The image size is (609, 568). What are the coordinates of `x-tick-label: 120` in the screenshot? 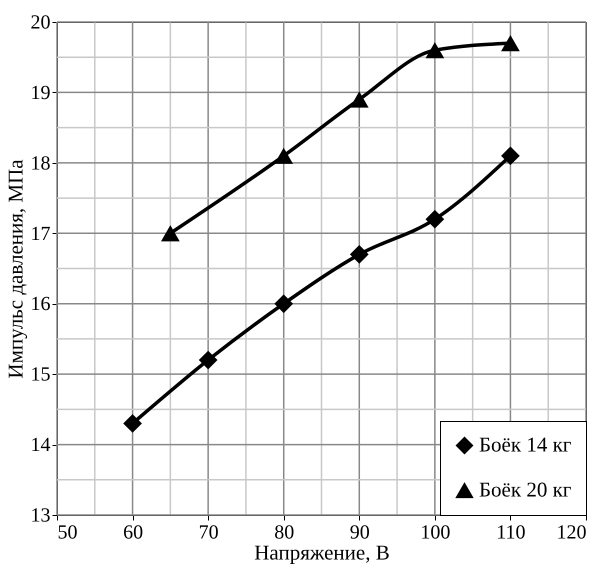 It's located at (571, 533).